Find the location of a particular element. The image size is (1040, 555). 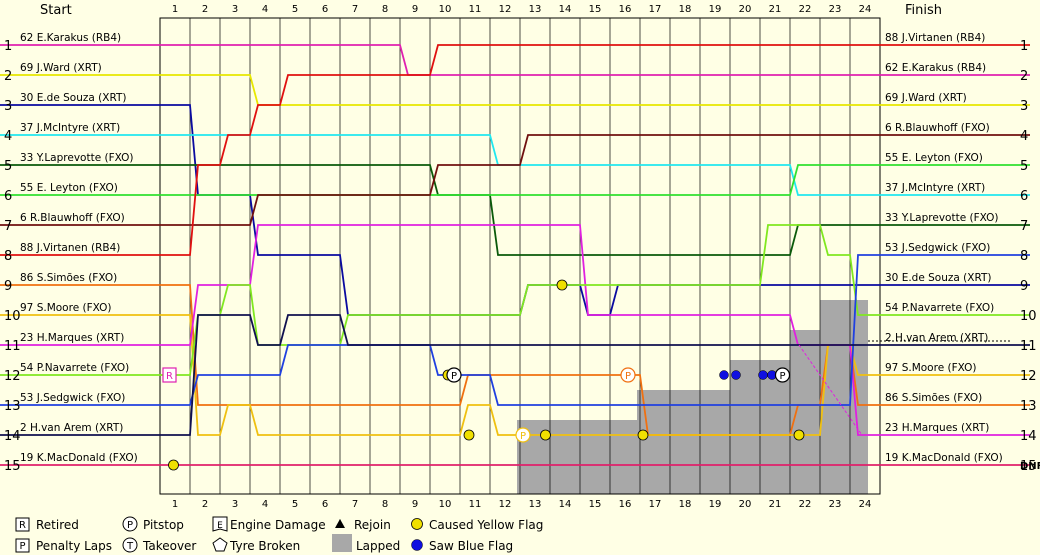

lap-label-bottom: 5 is located at coordinates (295, 504).